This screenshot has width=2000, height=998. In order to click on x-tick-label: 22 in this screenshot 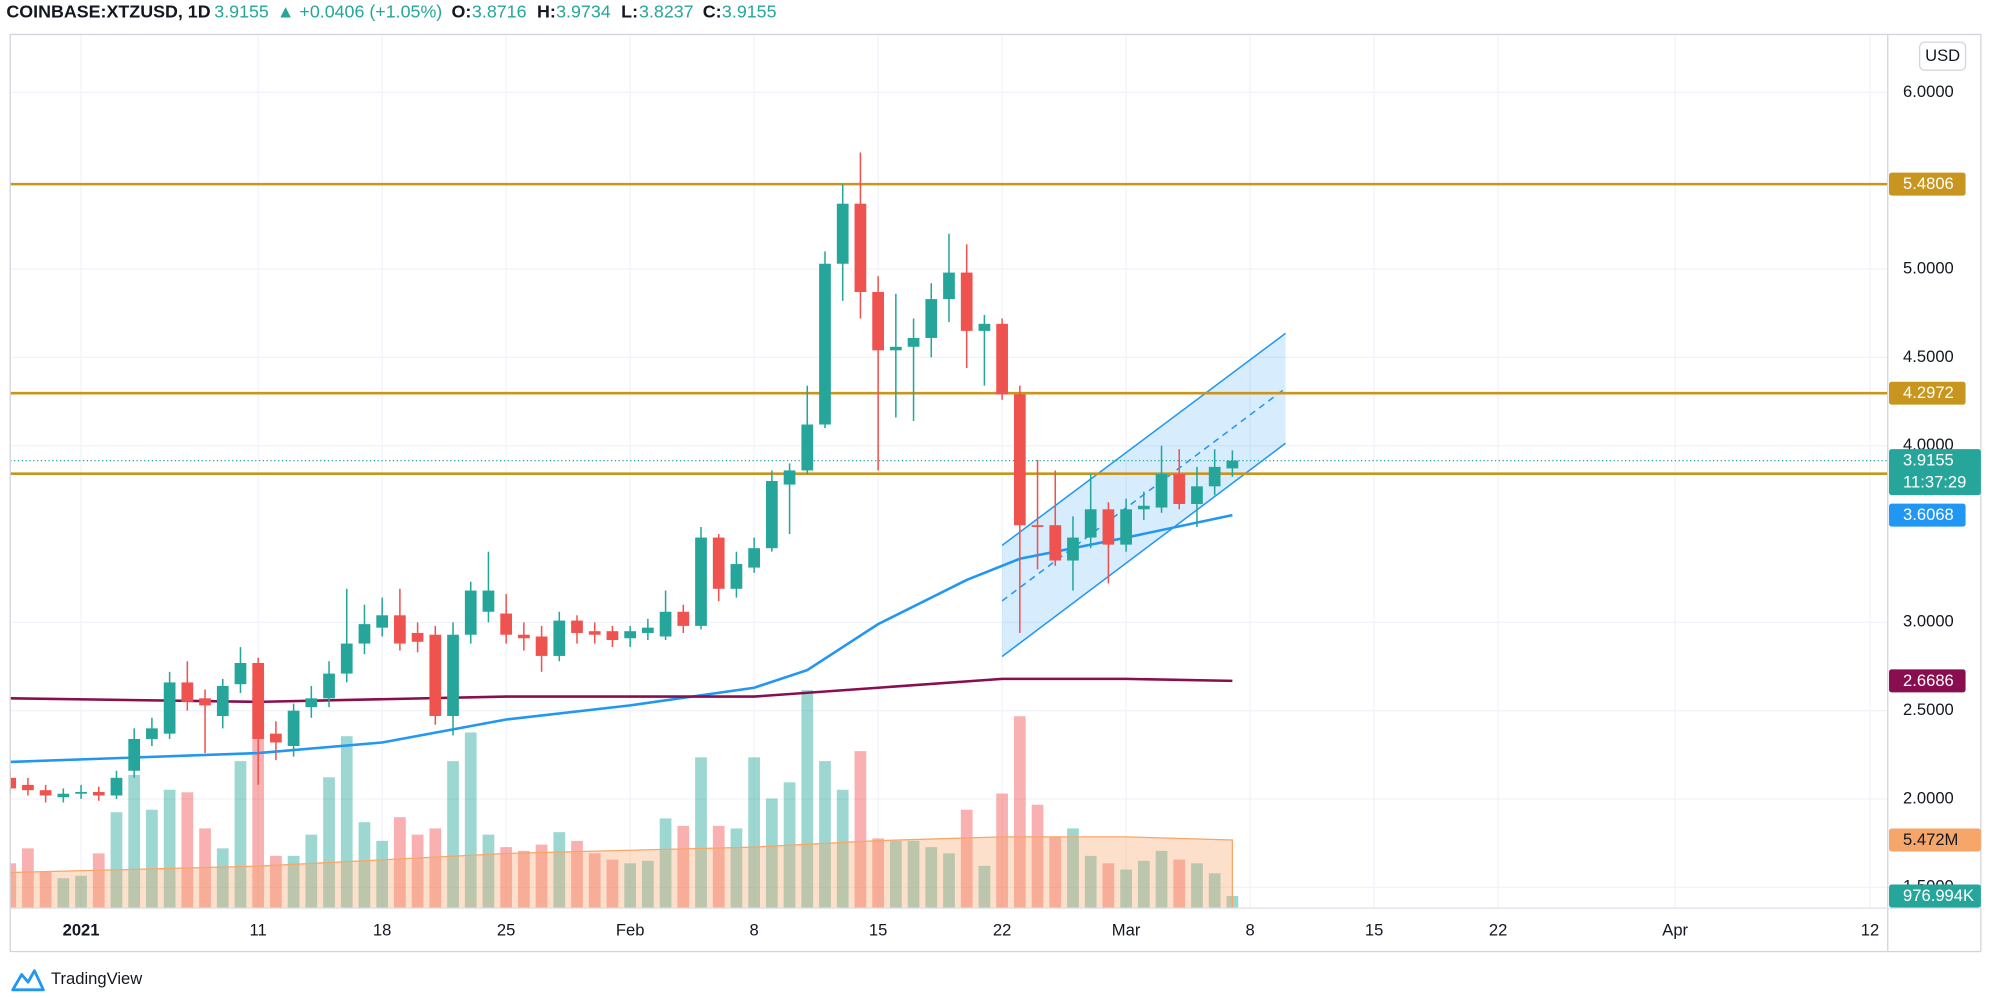, I will do `click(1002, 930)`.